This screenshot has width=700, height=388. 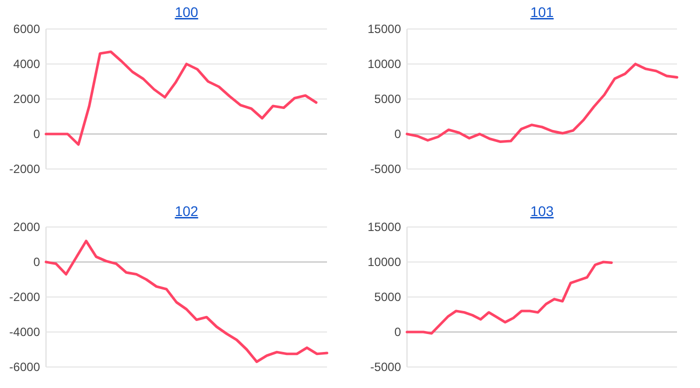 I want to click on chart-title: 100, so click(x=186, y=12).